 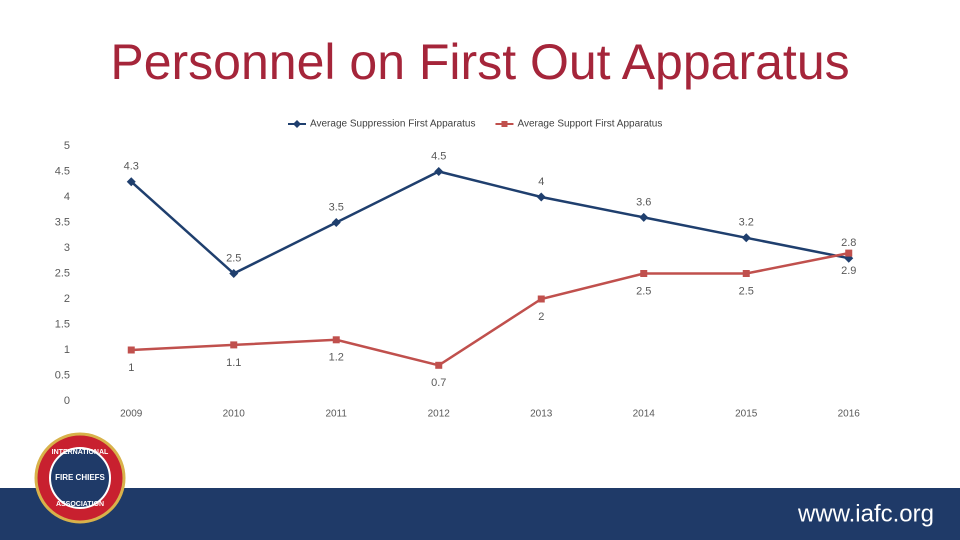 What do you see at coordinates (336, 414) in the screenshot?
I see `x-tick-label: 2011` at bounding box center [336, 414].